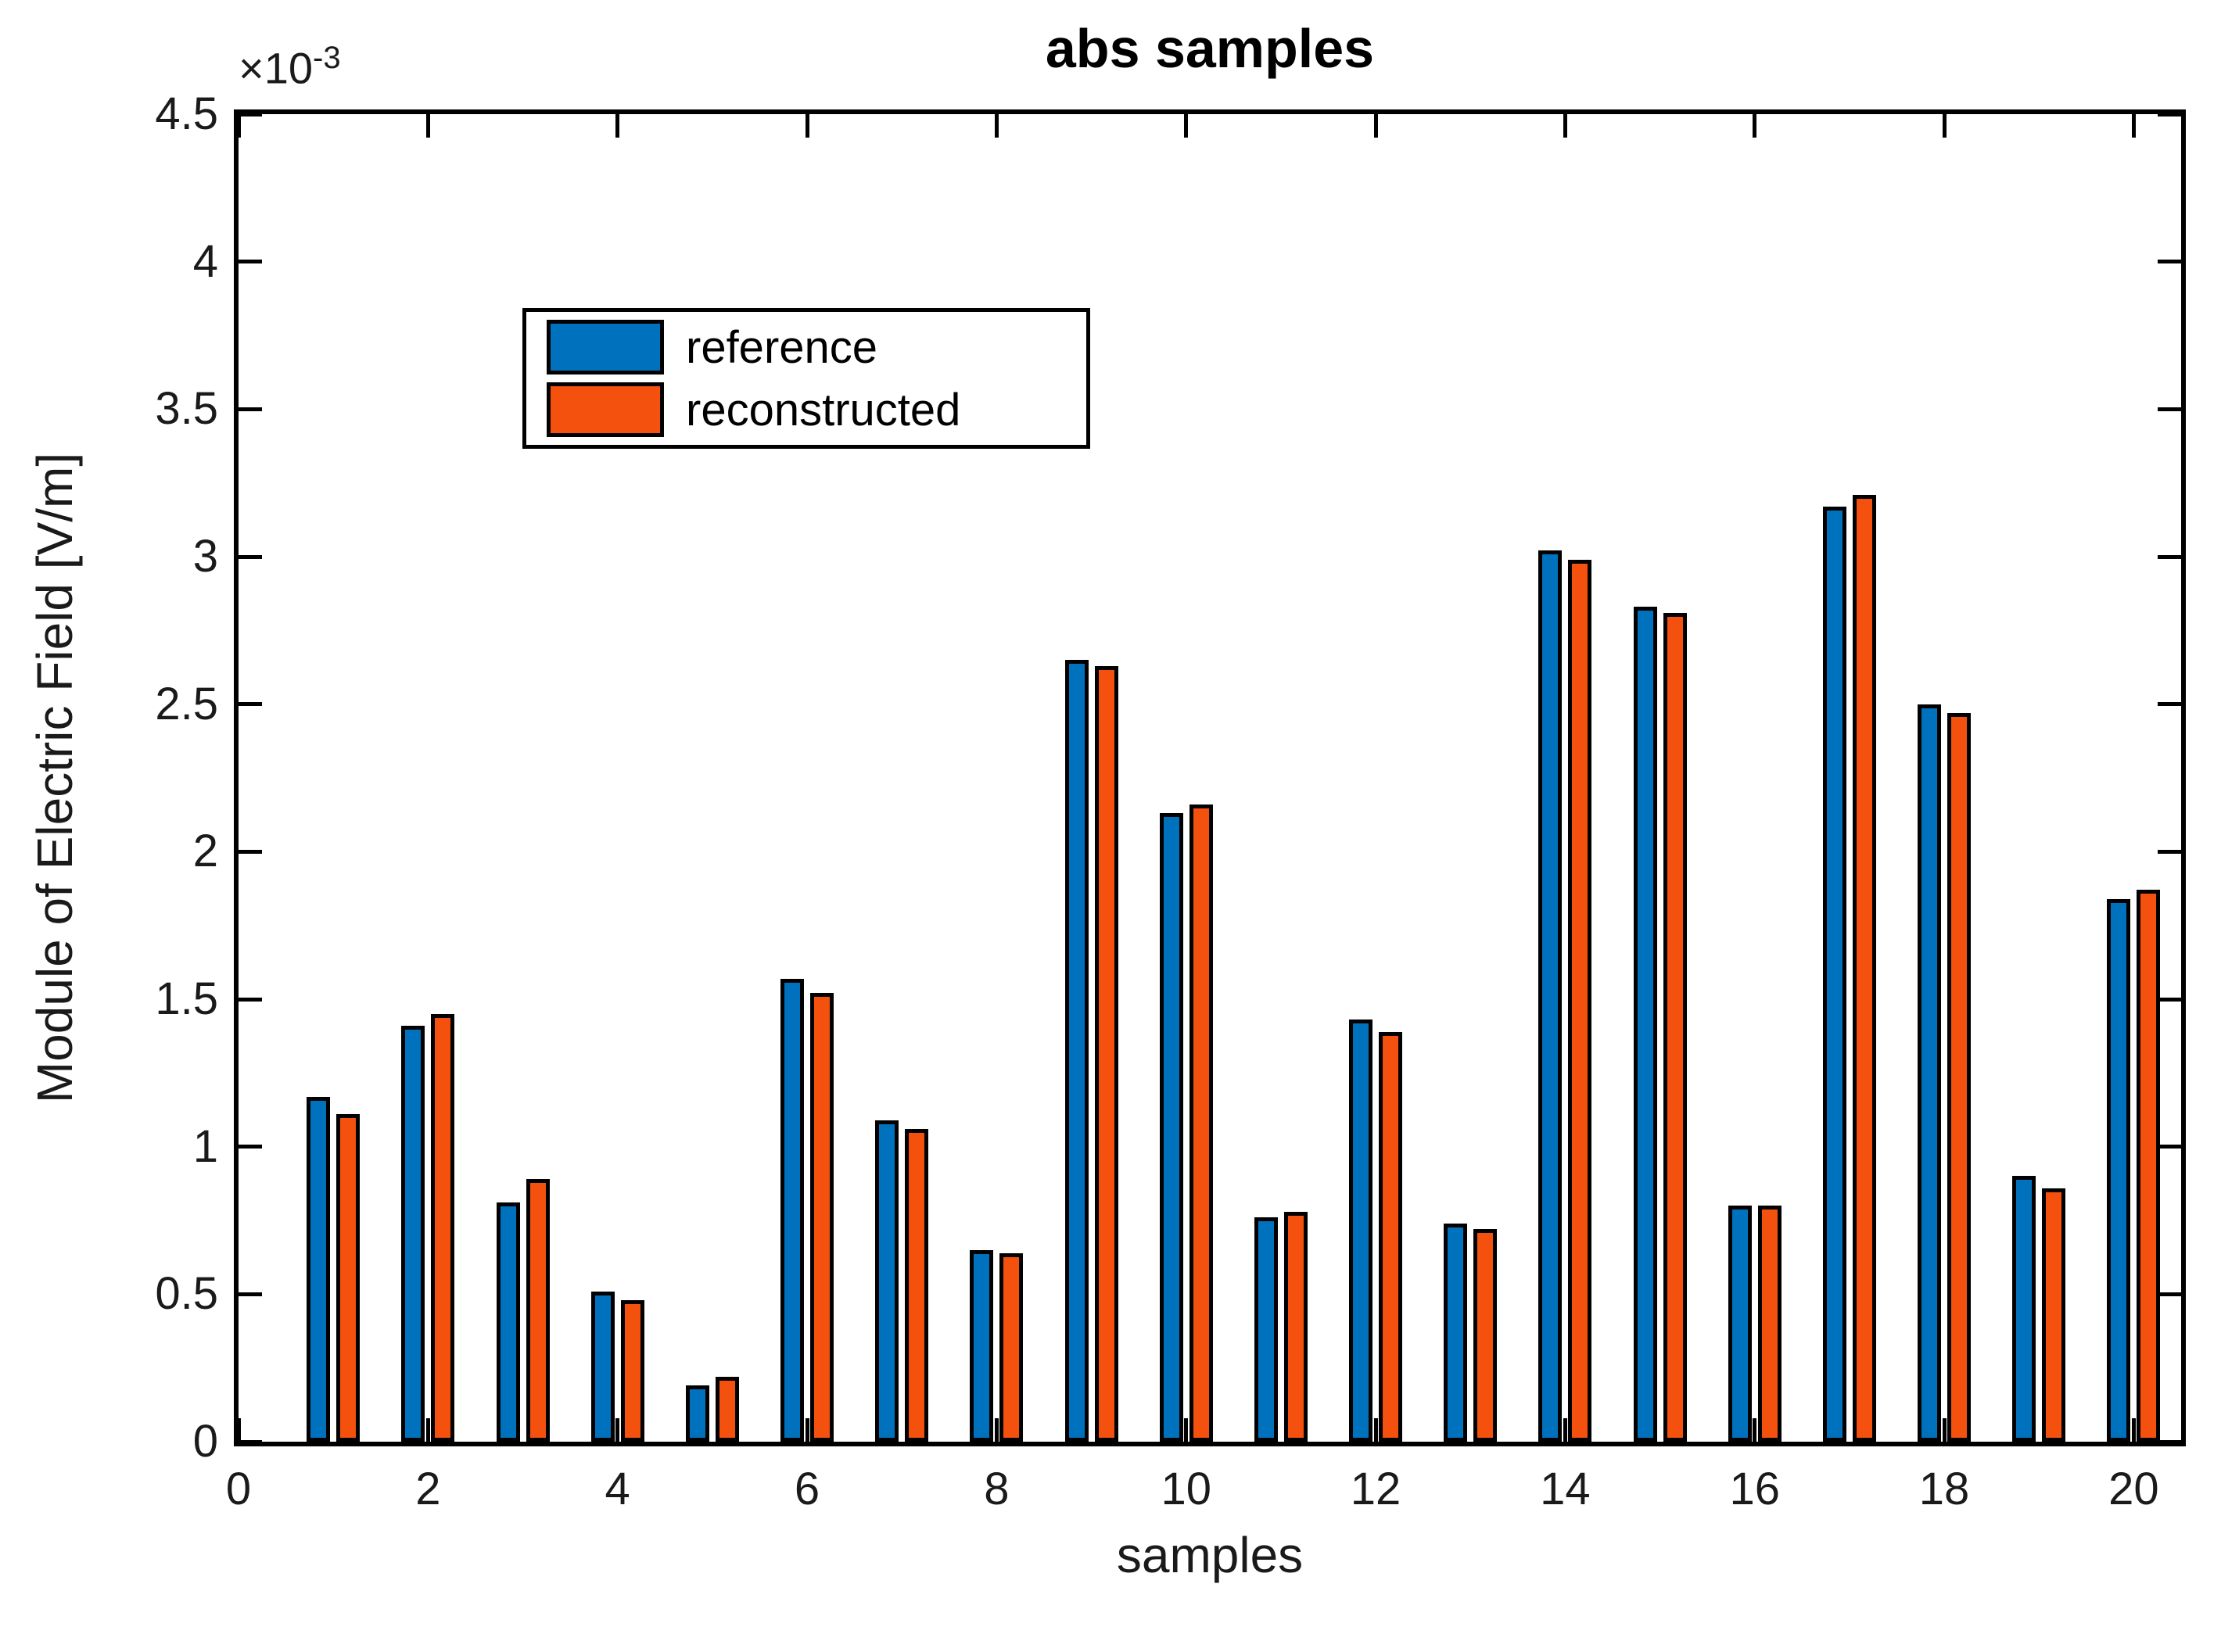  What do you see at coordinates (1944, 1489) in the screenshot?
I see `x-tick-label-18: 18` at bounding box center [1944, 1489].